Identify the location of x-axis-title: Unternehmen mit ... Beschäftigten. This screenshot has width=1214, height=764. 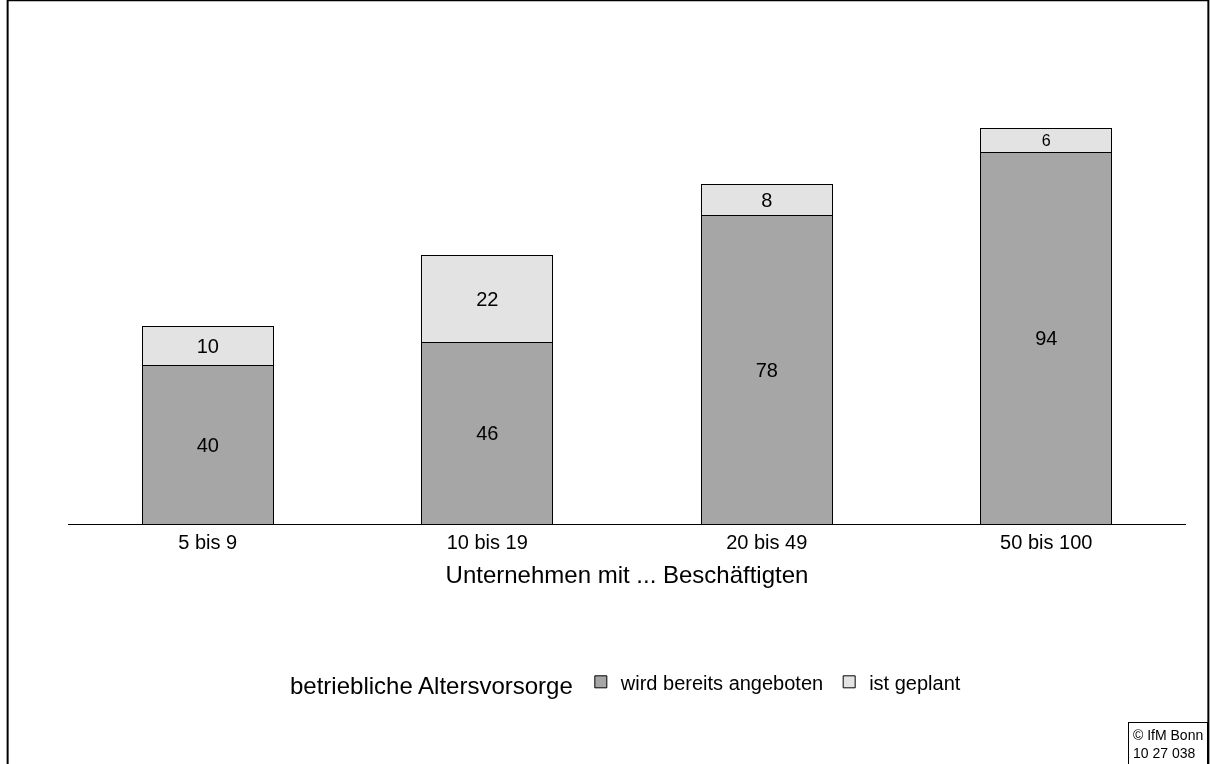
(627, 575).